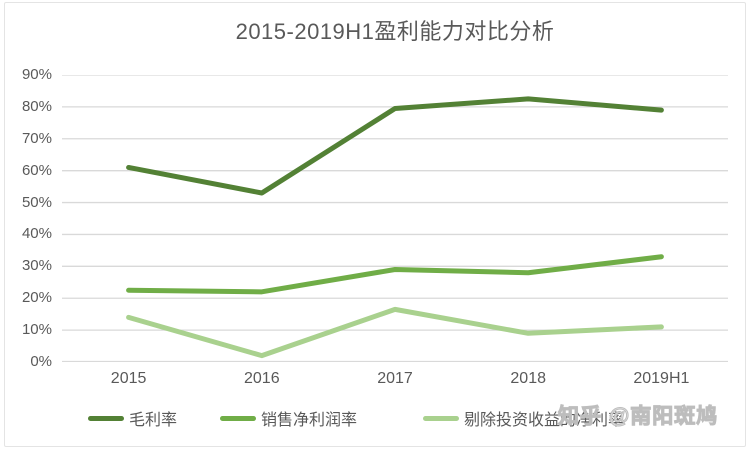 The height and width of the screenshot is (449, 750). What do you see at coordinates (26, 218) in the screenshot?
I see `y-axis: 0% 10% 20% 30% 40% 50% 60% 70% 80% 90%` at bounding box center [26, 218].